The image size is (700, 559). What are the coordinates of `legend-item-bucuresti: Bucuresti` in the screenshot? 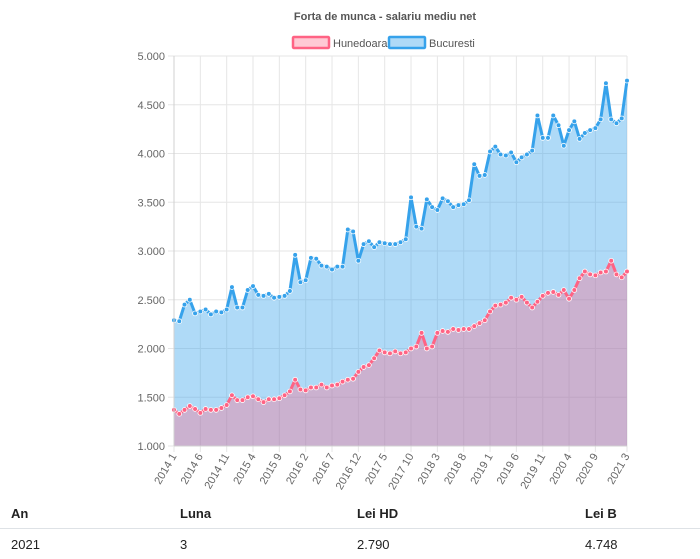 It's located at (431, 42).